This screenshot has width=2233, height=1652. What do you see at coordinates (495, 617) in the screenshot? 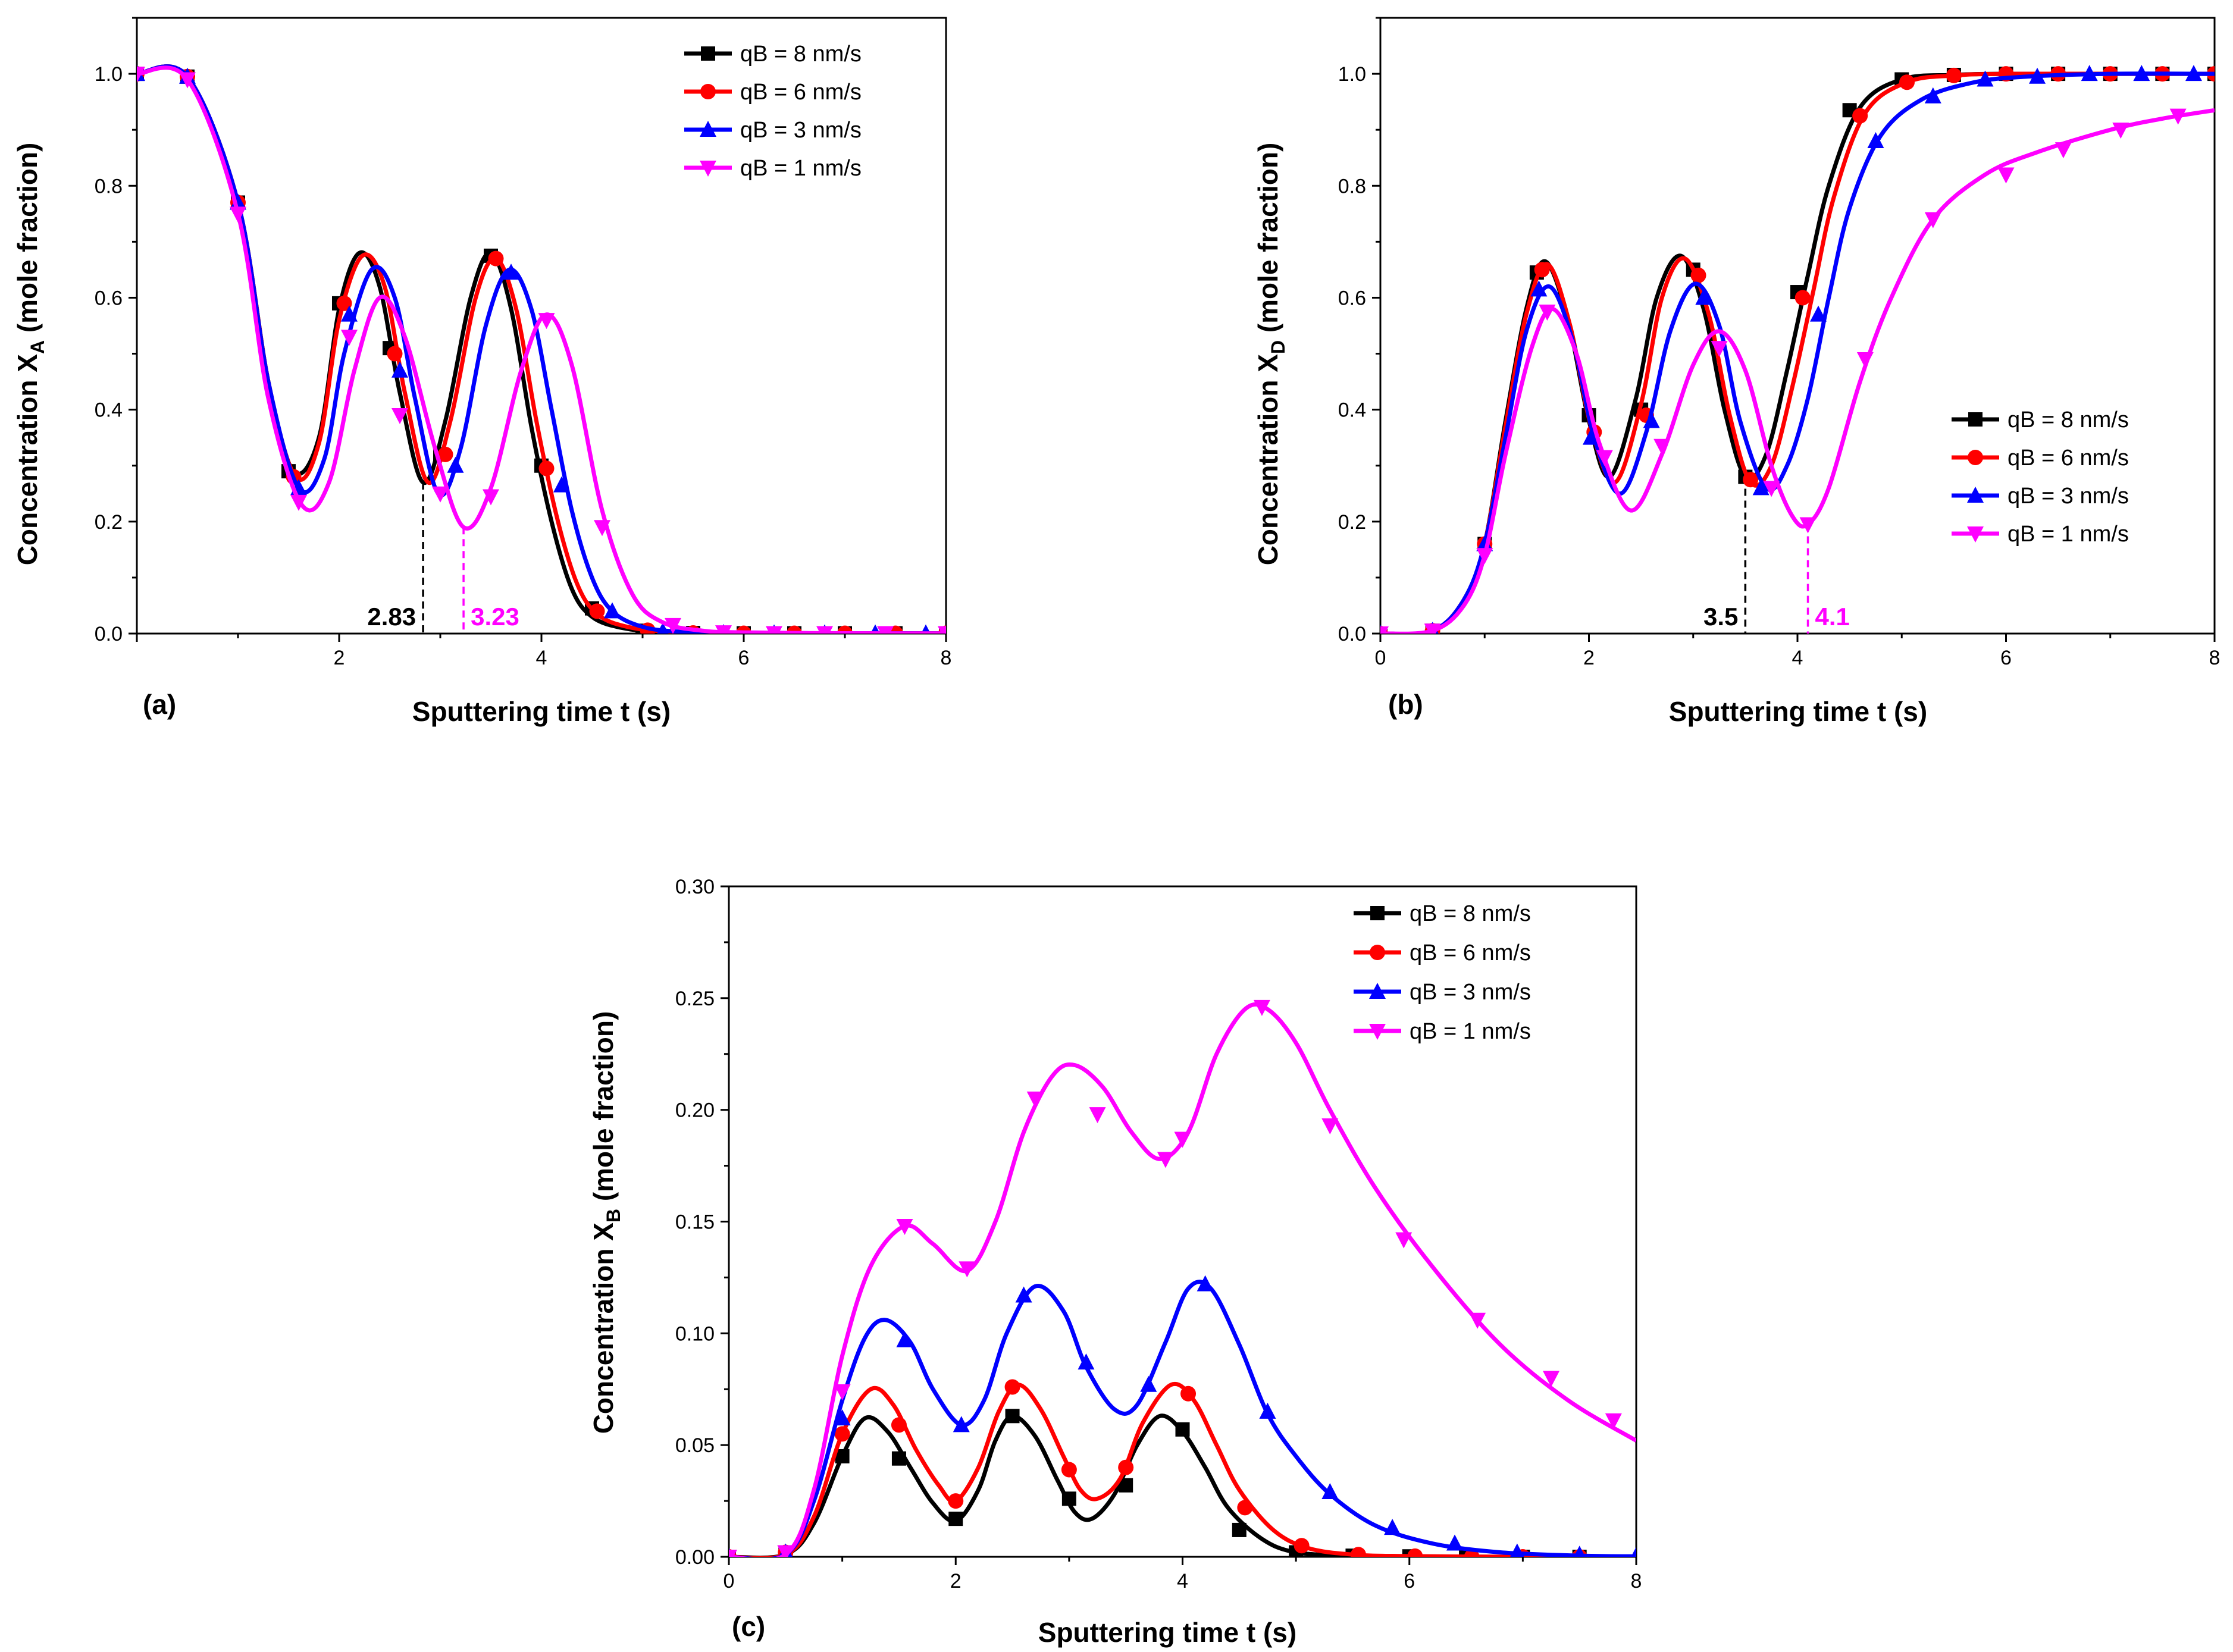
I see `annotation-label: 3.23` at bounding box center [495, 617].